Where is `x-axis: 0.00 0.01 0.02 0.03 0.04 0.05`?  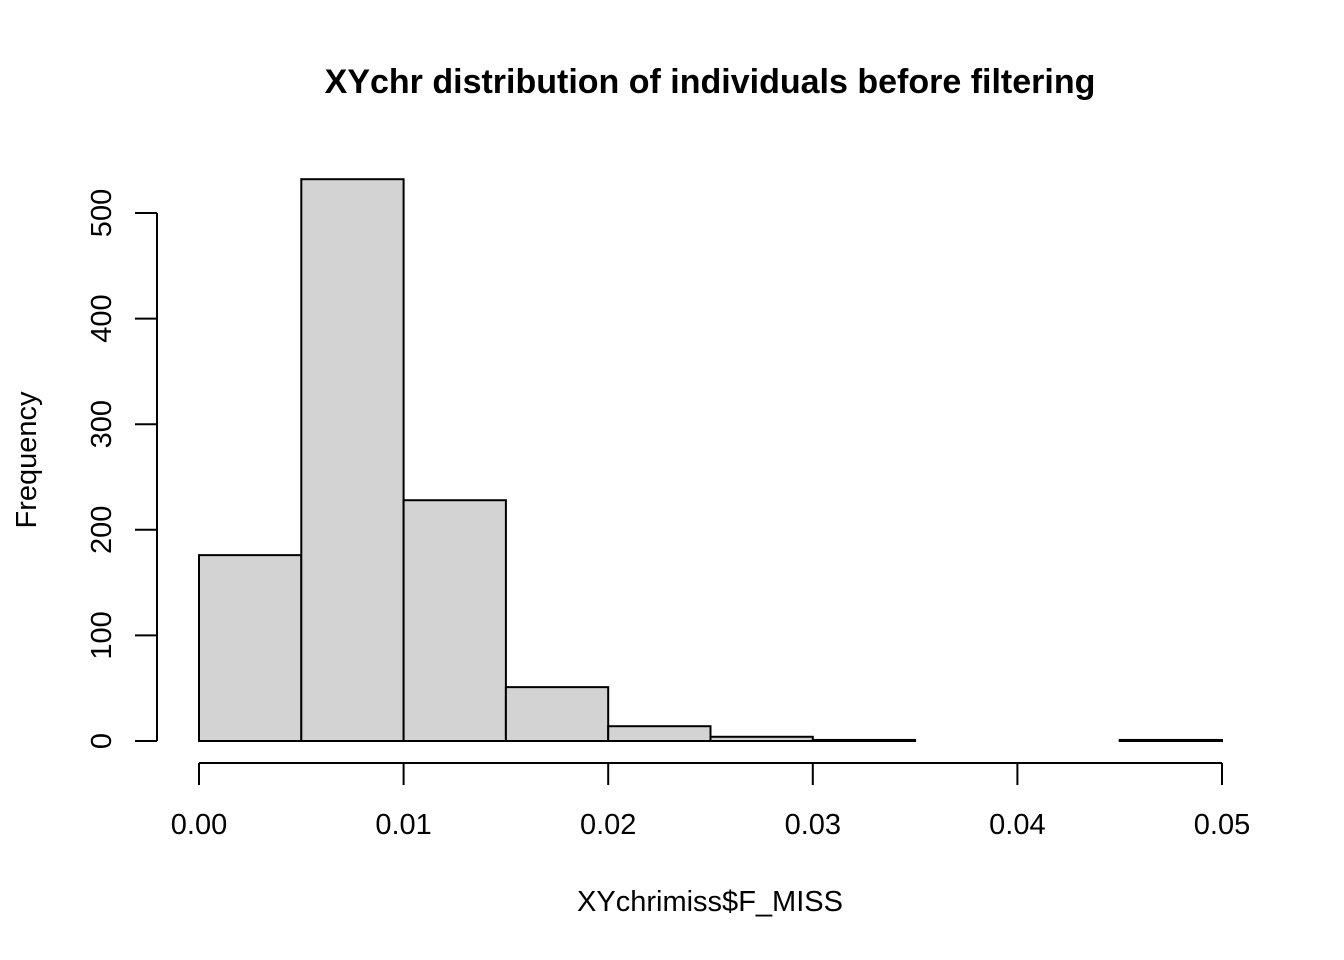 x-axis: 0.00 0.01 0.02 0.03 0.04 0.05 is located at coordinates (710, 801).